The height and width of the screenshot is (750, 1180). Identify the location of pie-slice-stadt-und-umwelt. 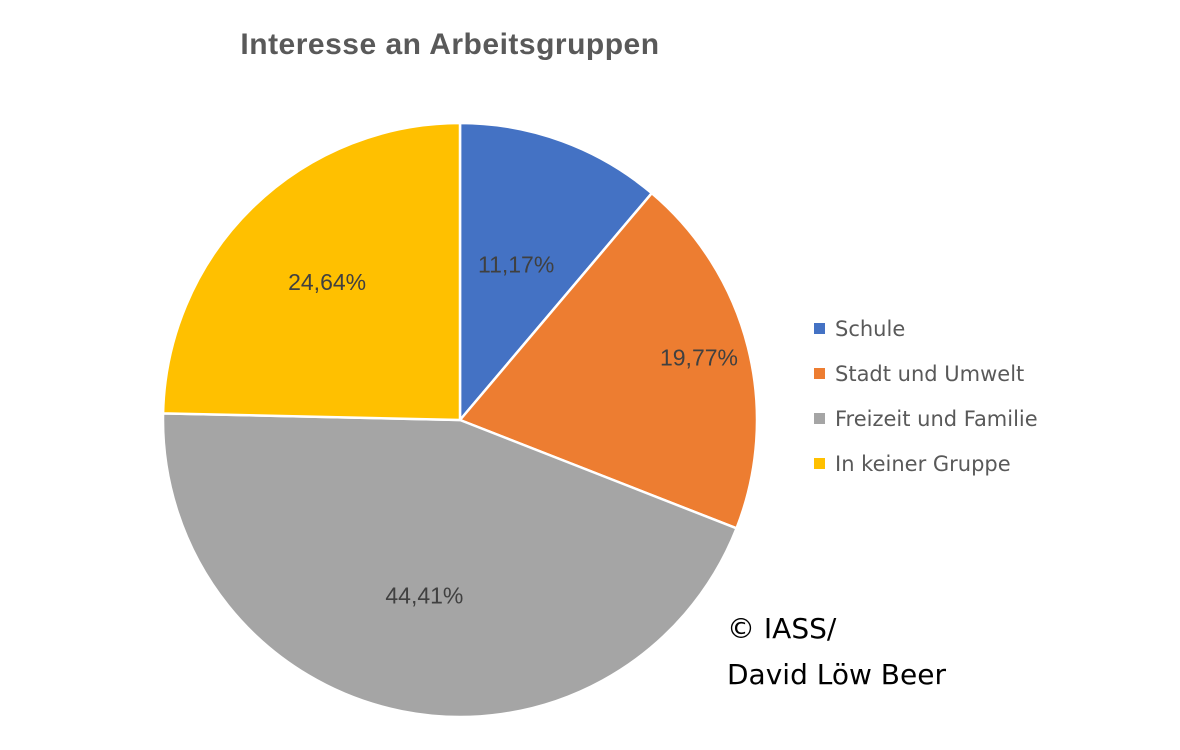
(608, 360).